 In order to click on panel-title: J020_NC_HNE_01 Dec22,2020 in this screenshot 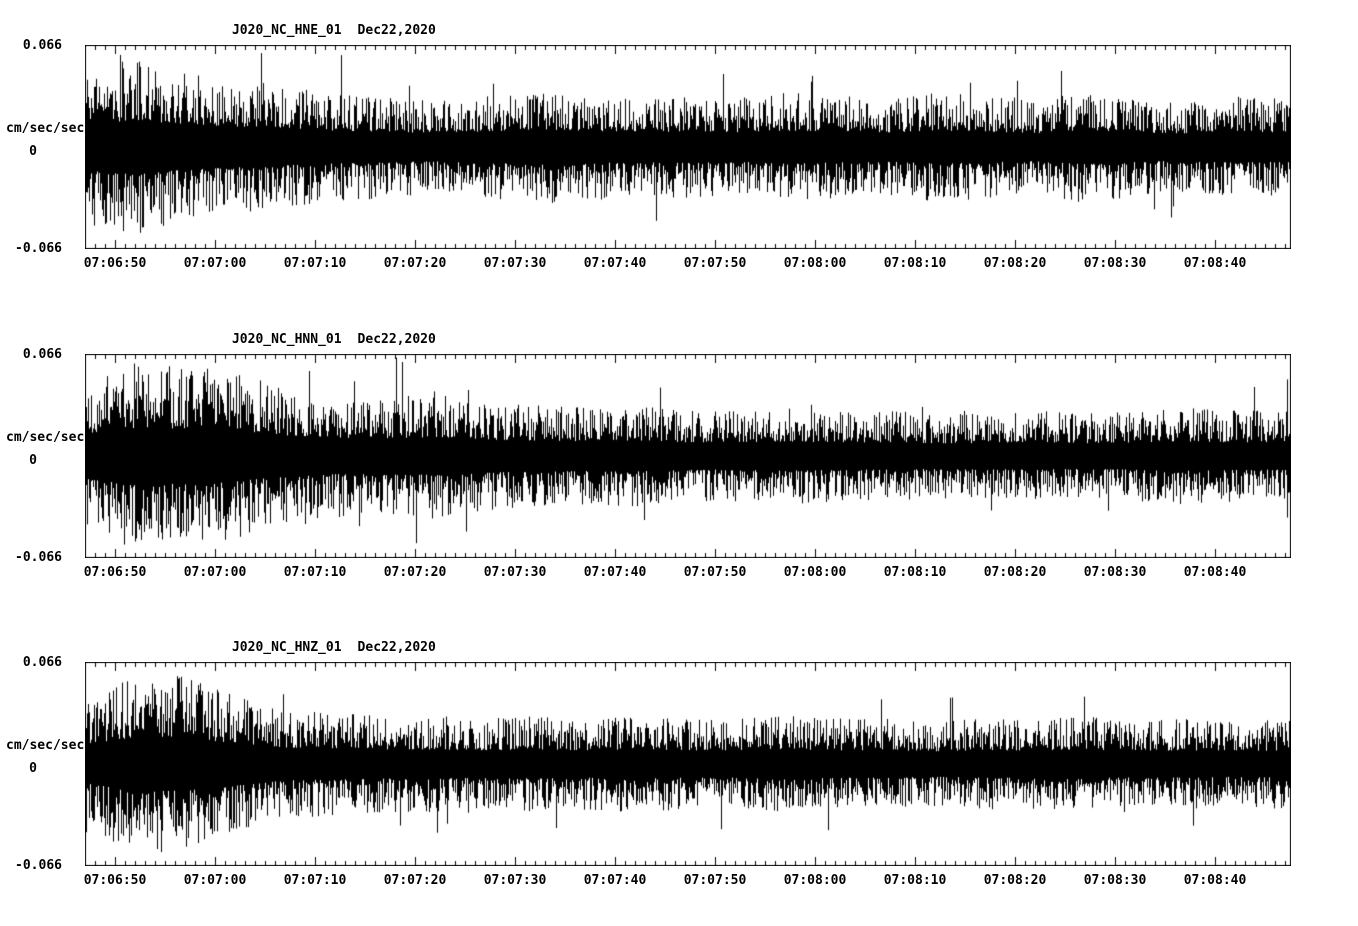, I will do `click(310, 30)`.